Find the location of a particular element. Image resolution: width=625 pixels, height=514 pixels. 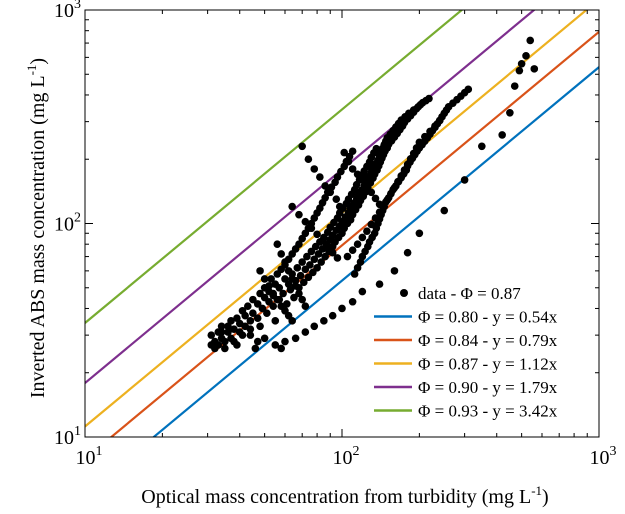

legend-label-3: Φ = 0.87 - y = 1.12x is located at coordinates (488, 364).